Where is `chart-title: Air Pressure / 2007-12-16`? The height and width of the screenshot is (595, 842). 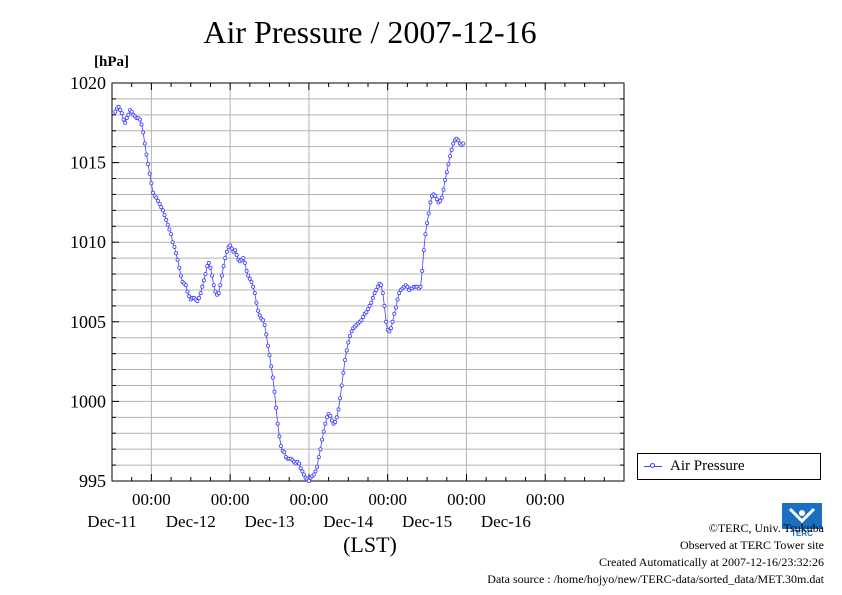 chart-title: Air Pressure / 2007-12-16 is located at coordinates (370, 32).